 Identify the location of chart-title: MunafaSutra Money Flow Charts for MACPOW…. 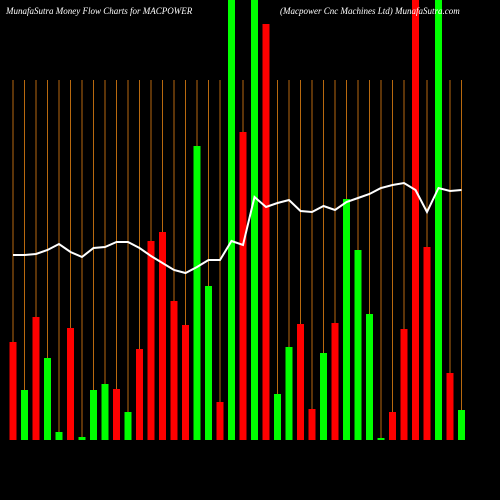
(99, 11).